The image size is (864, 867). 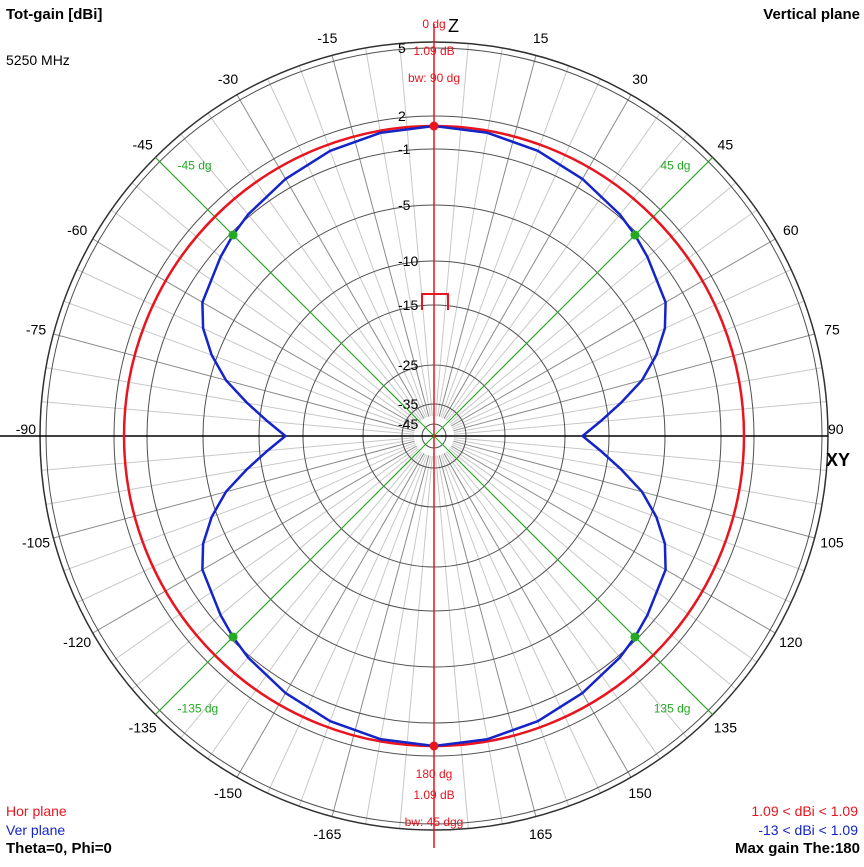 What do you see at coordinates (672, 708) in the screenshot?
I see `marker-label: 135 dg` at bounding box center [672, 708].